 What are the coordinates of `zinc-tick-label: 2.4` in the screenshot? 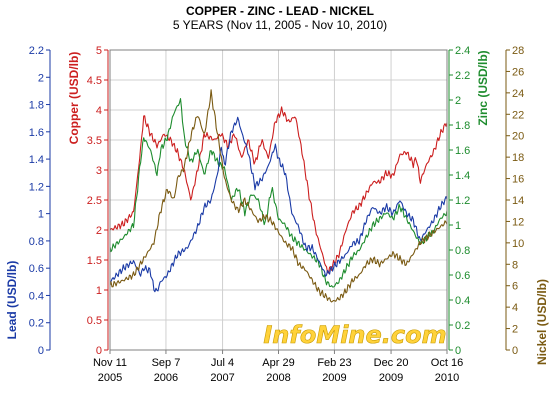 It's located at (462, 51).